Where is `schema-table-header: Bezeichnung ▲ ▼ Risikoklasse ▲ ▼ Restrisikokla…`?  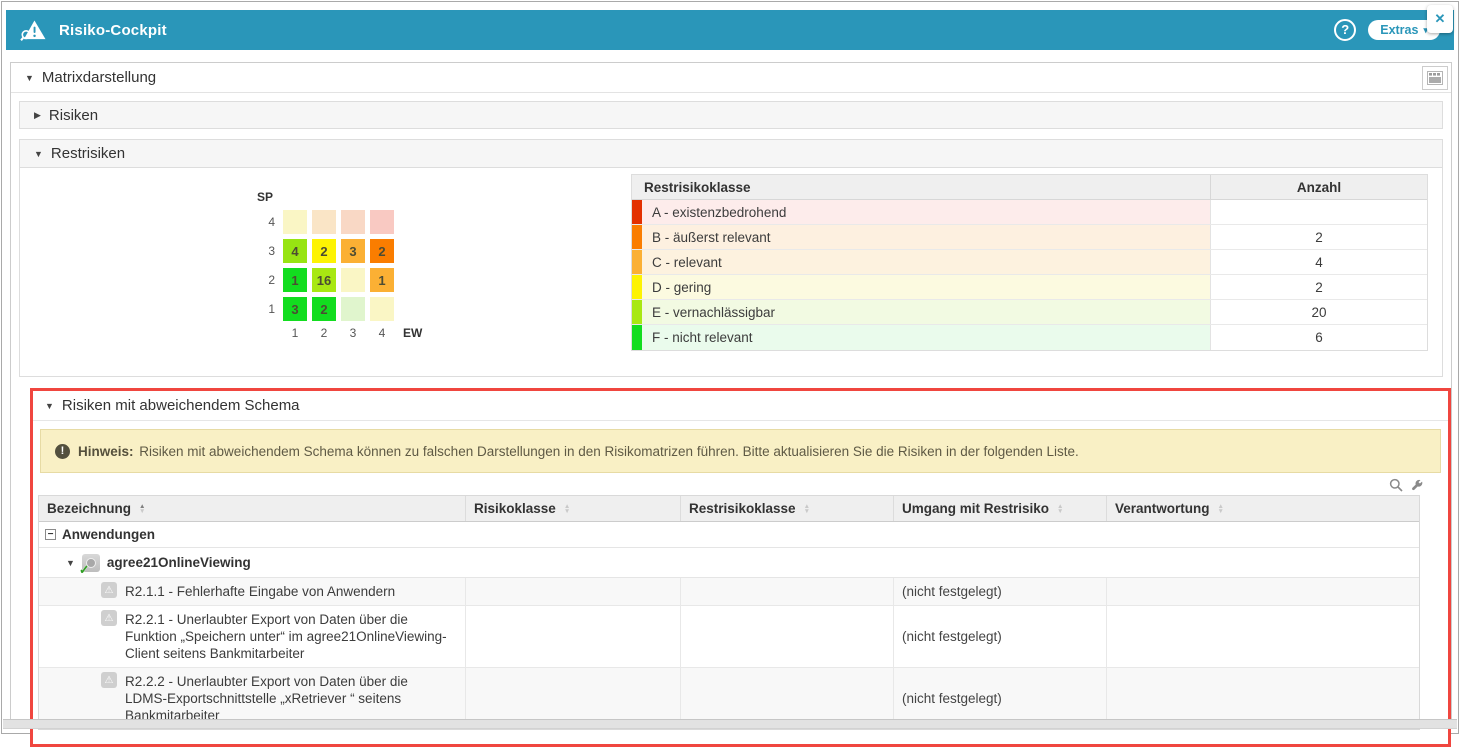
schema-table-header: Bezeichnung ▲ ▼ Risikoklasse ▲ ▼ Restrisikokla… is located at coordinates (729, 509).